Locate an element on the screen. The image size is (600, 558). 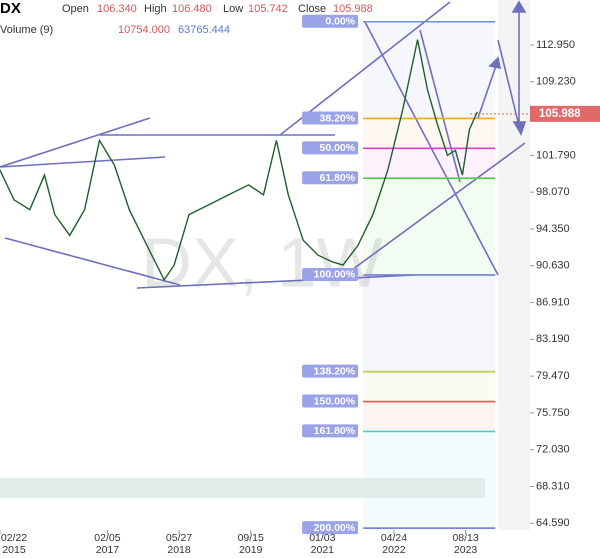
y-tick-label: 98.070 is located at coordinates (553, 192).